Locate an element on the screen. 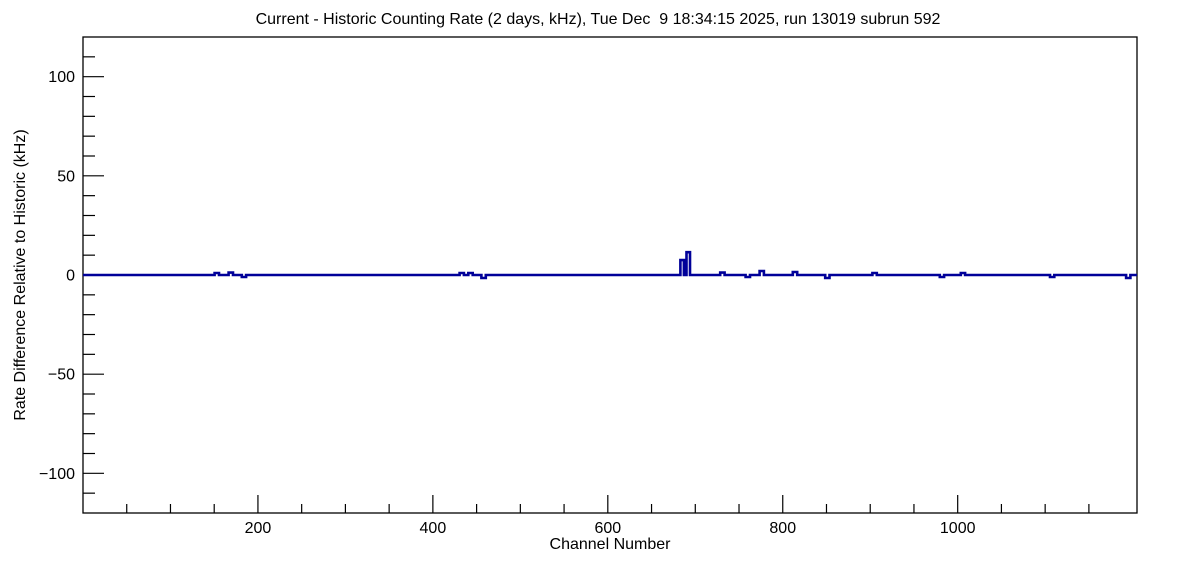 This screenshot has height=572, width=1196. x-axis-title: Channel Number is located at coordinates (610, 544).